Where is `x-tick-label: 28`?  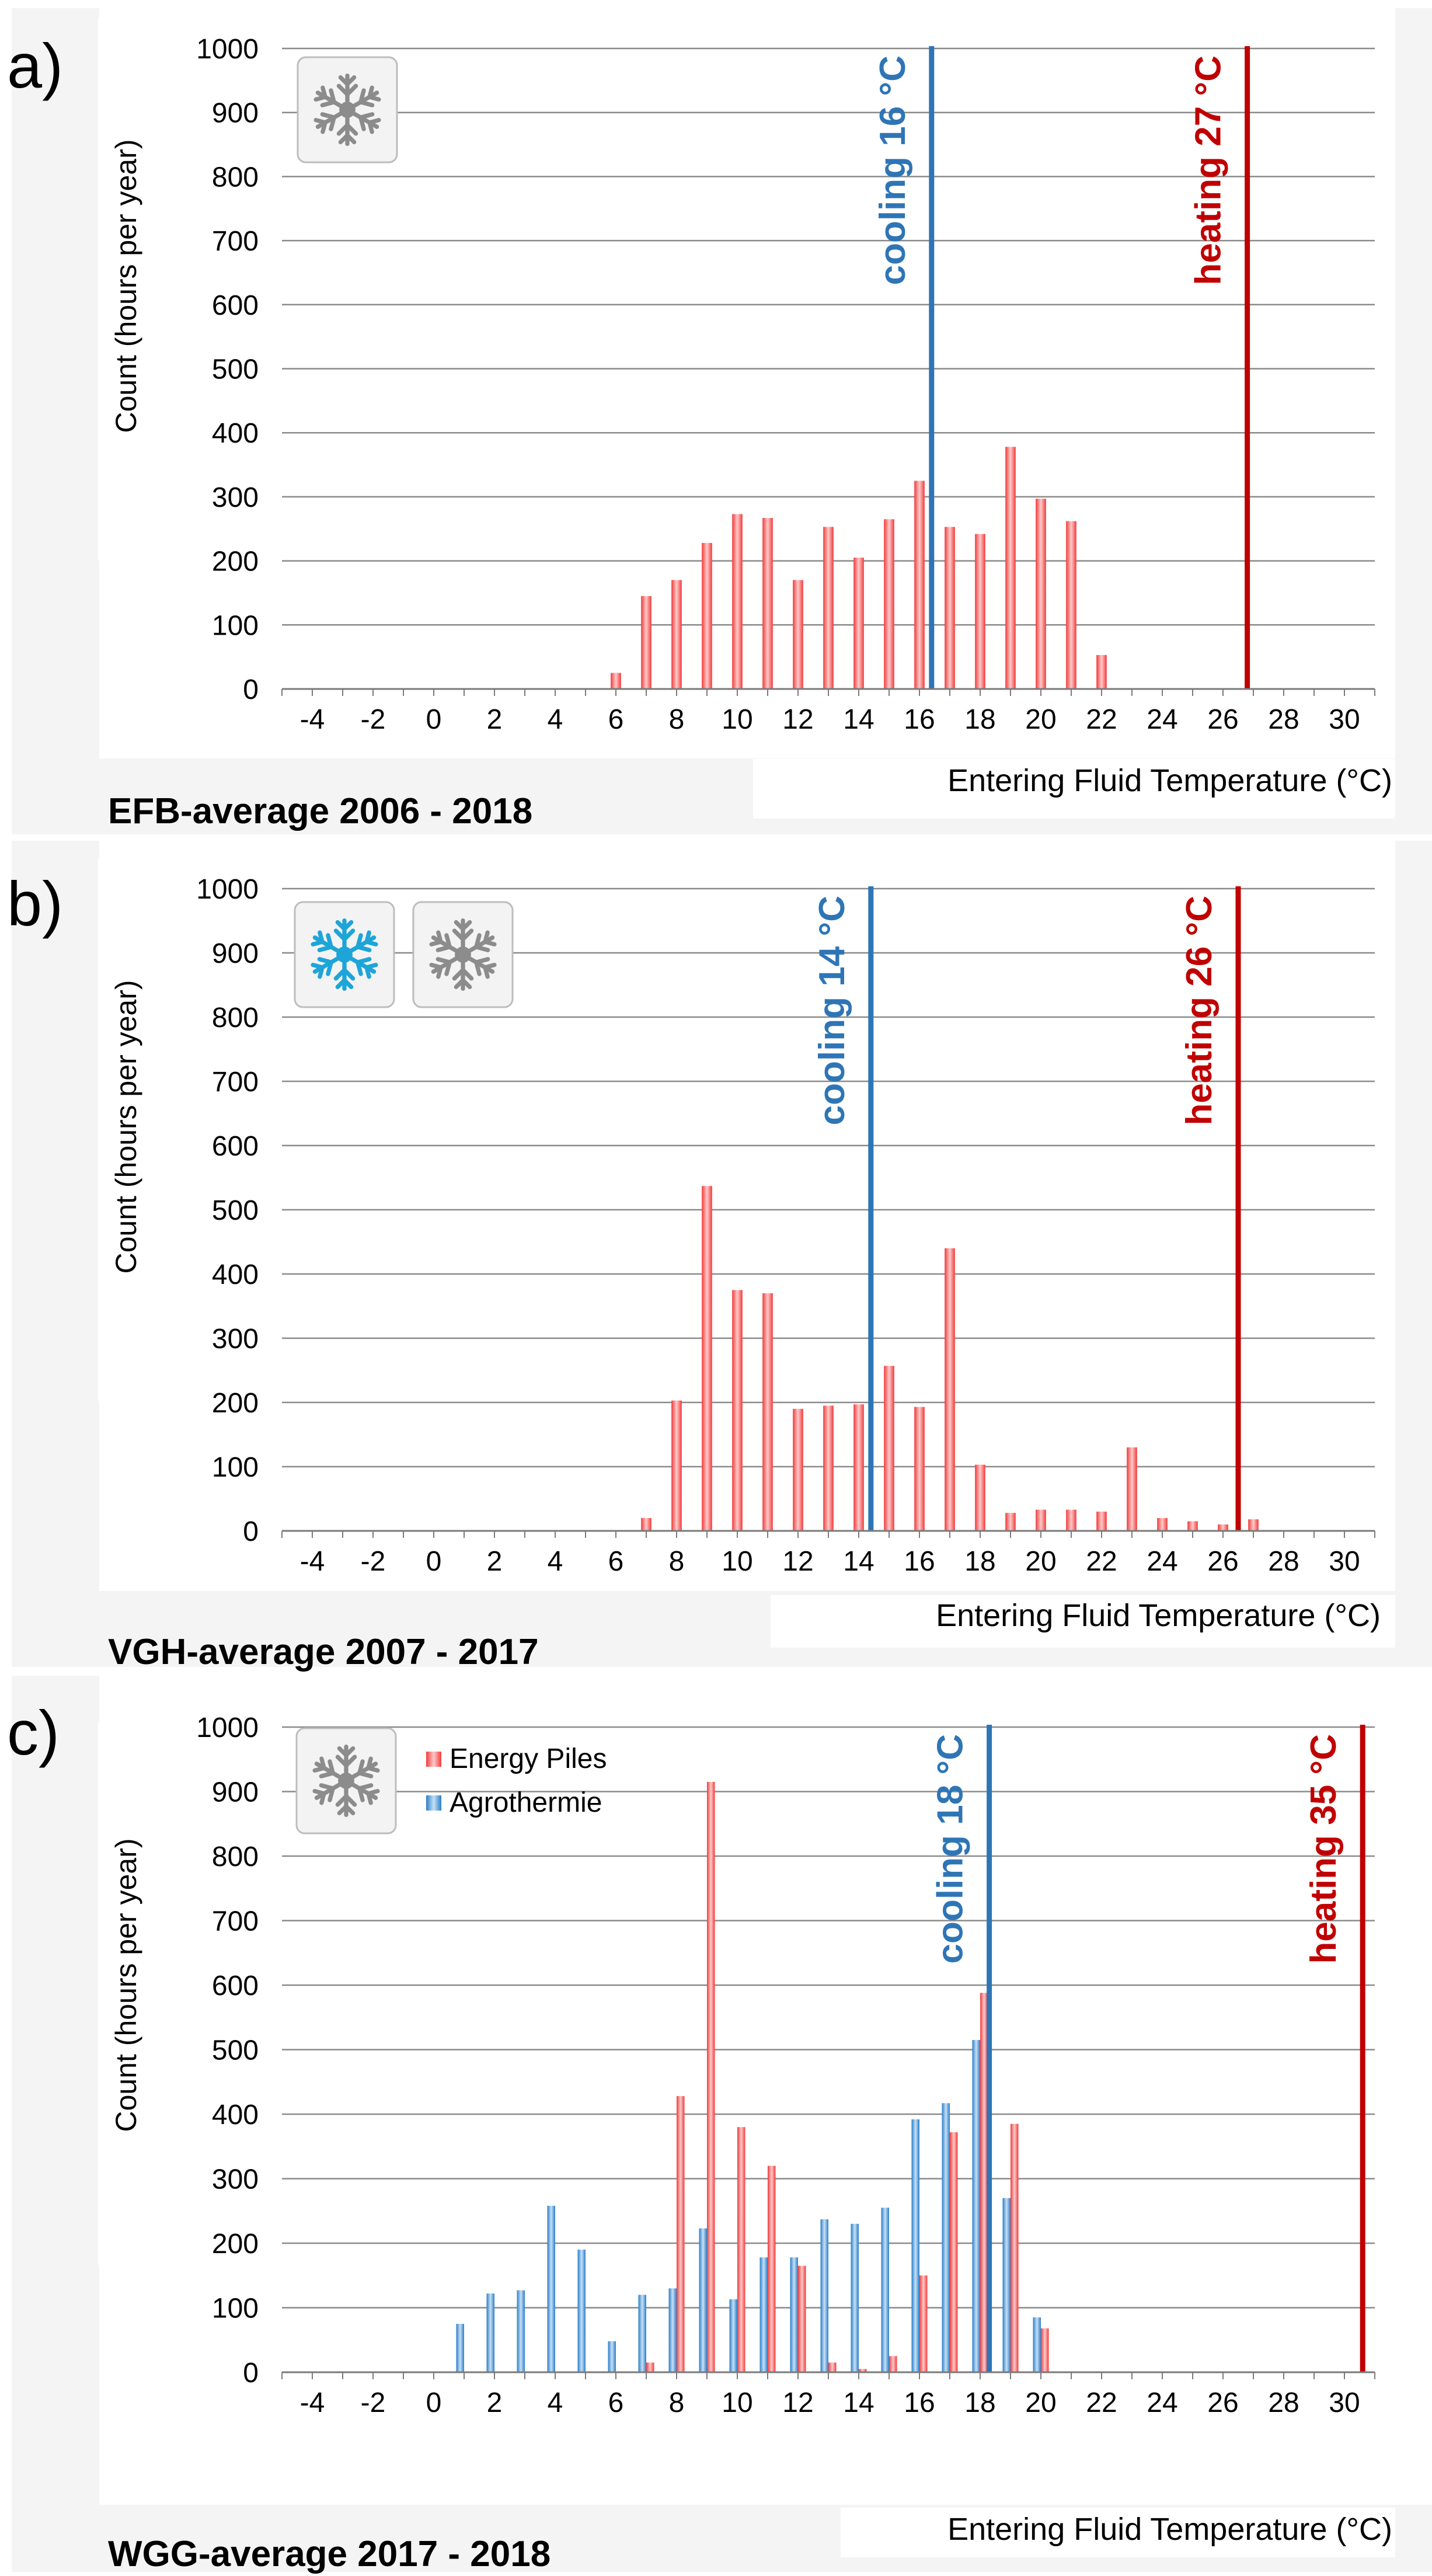
x-tick-label: 28 is located at coordinates (1283, 2402).